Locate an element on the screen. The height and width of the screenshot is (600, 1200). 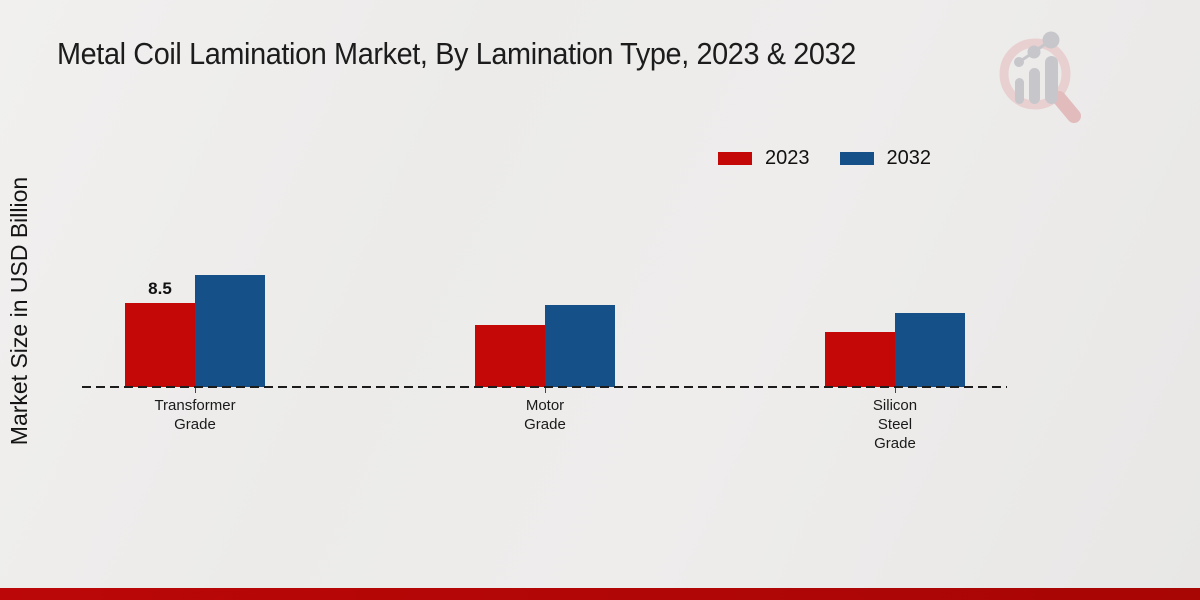
magnifier-bar-chart-logo is located at coordinates (1040, 77).